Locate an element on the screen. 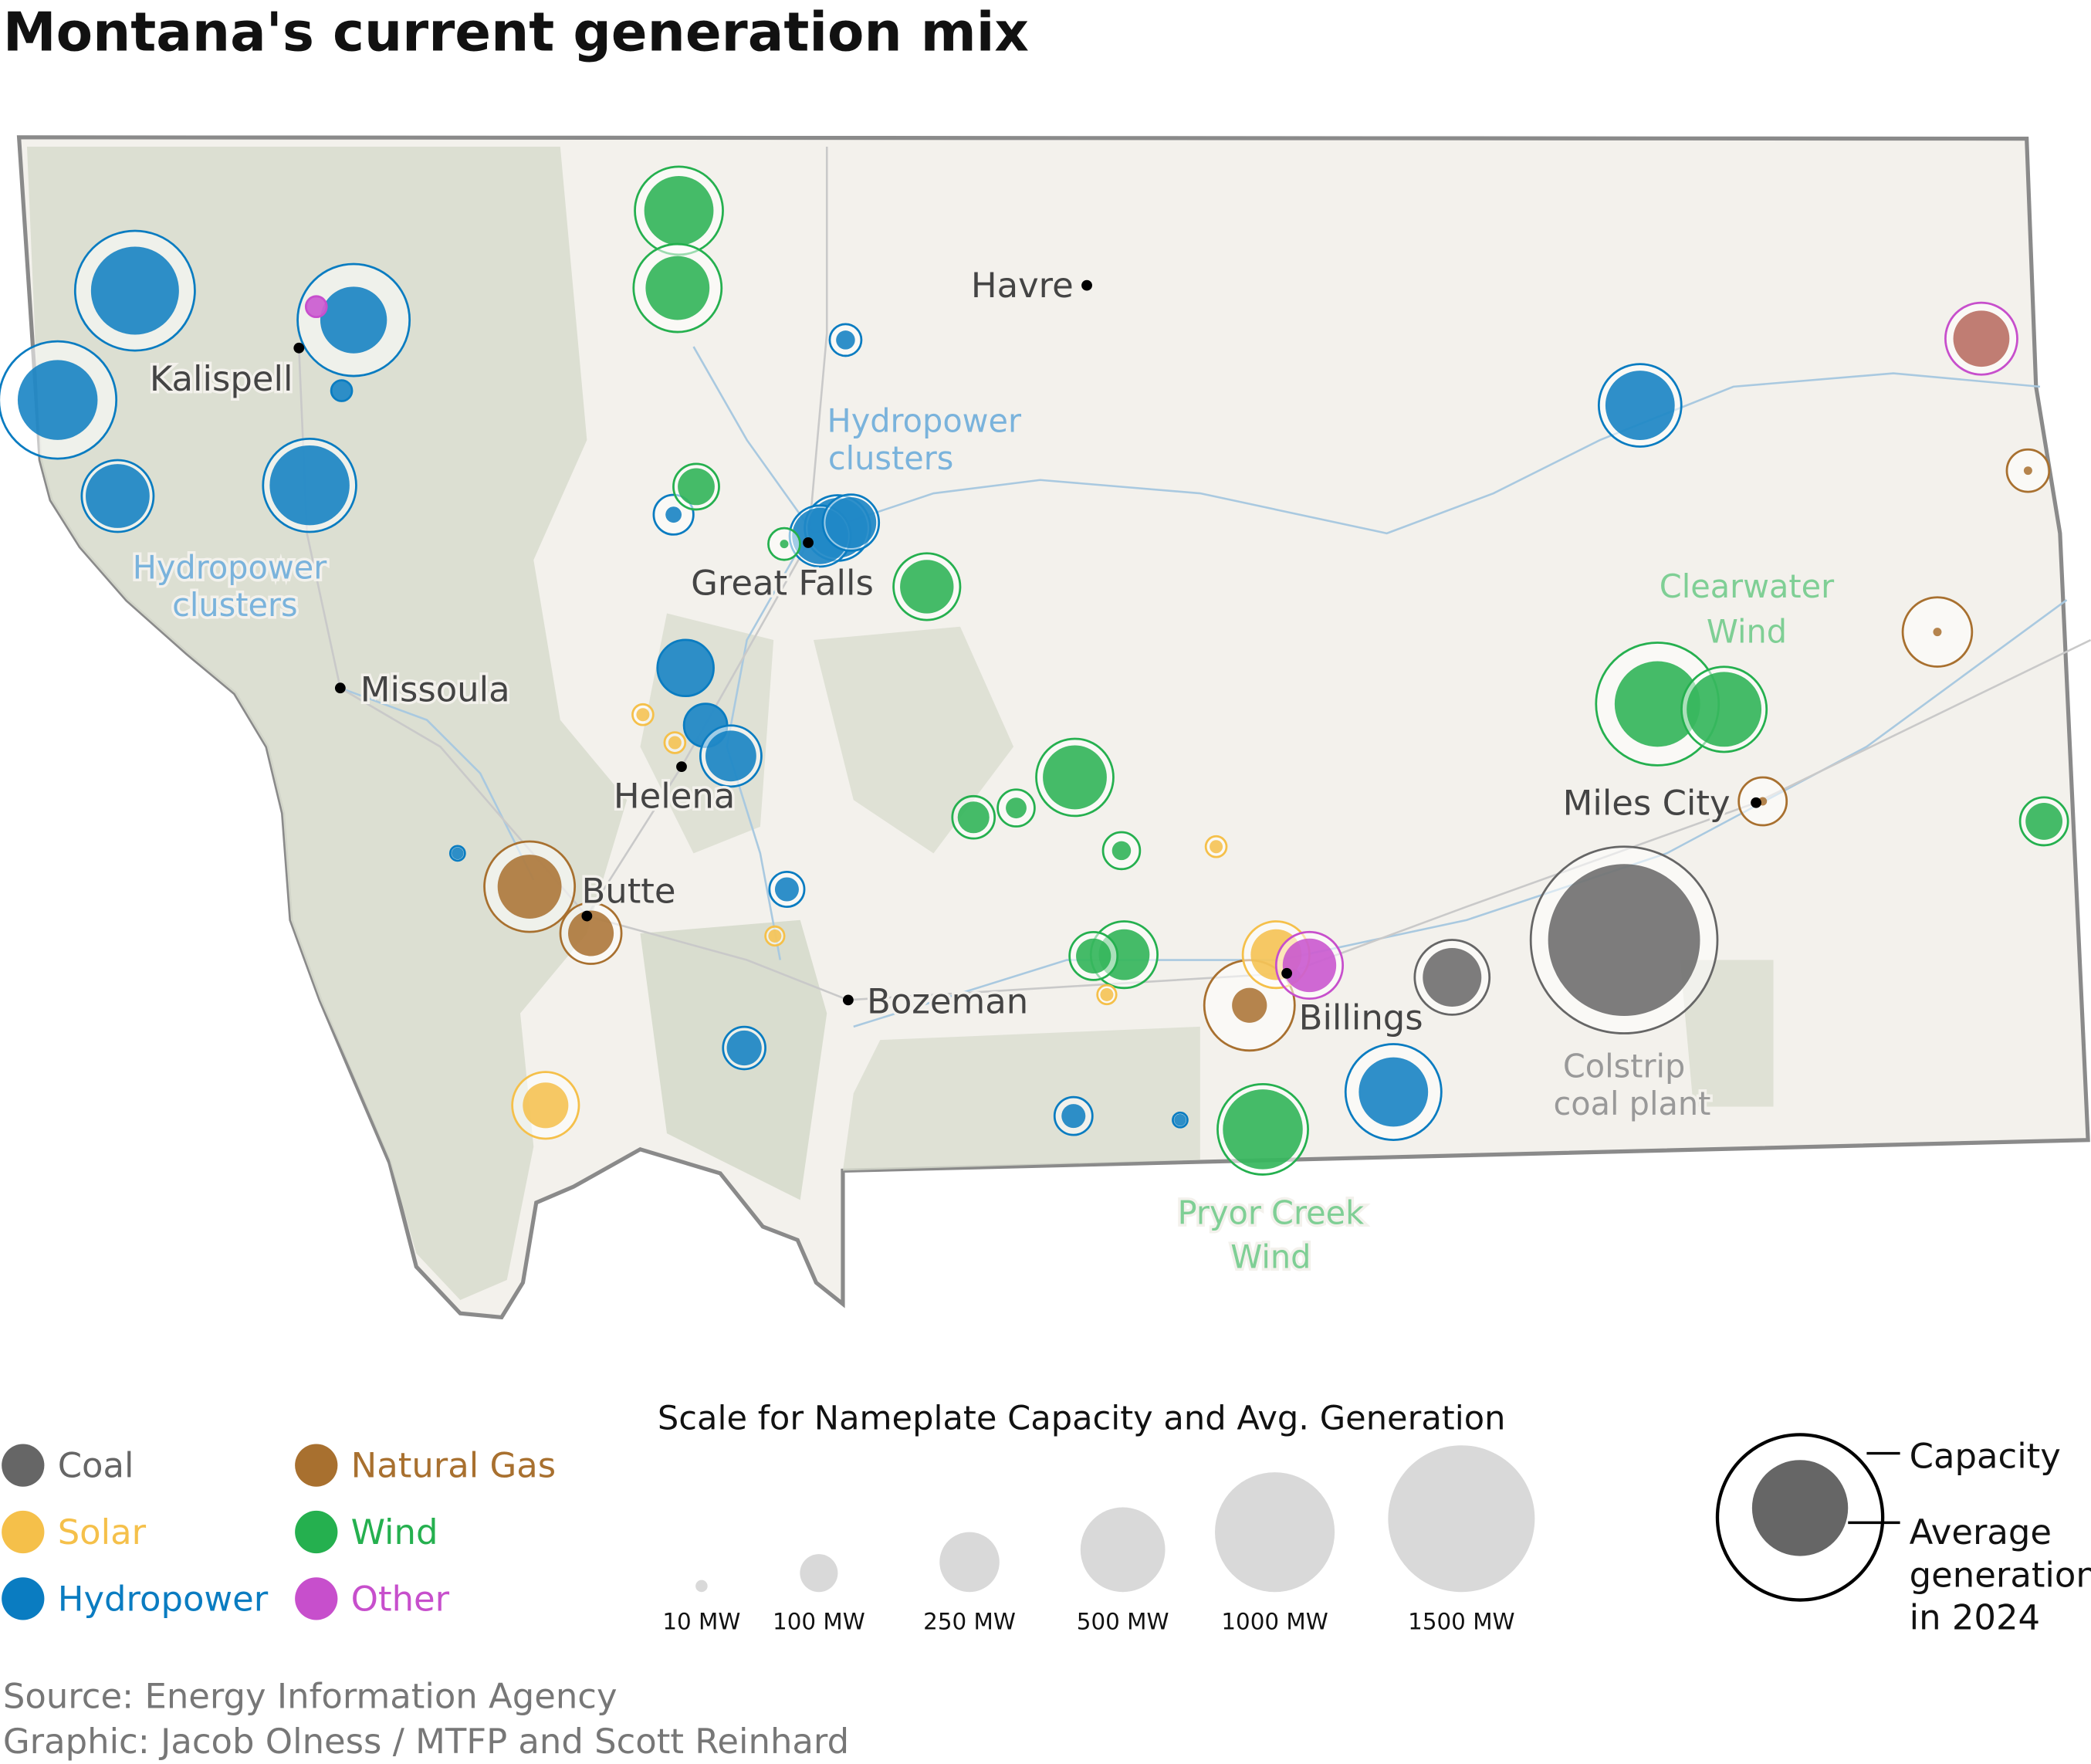 This screenshot has height=1764, width=2091. city-label: Bozeman is located at coordinates (948, 1001).